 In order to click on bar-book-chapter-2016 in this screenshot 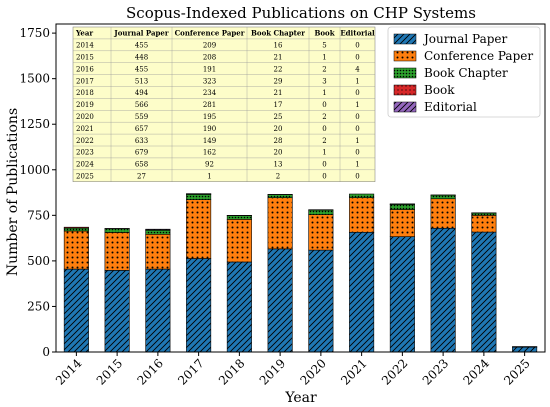, I will do `click(158, 232)`.